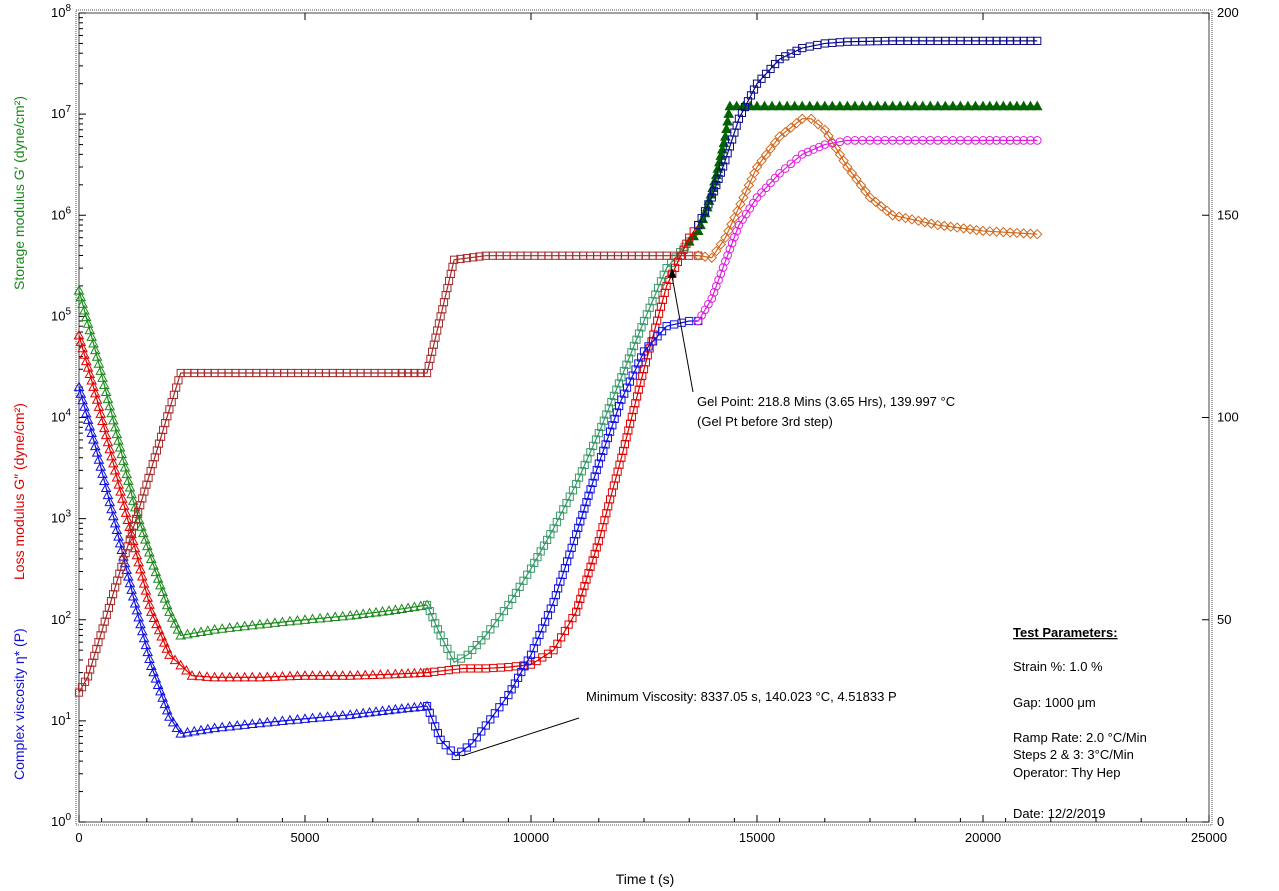  What do you see at coordinates (1080, 737) in the screenshot?
I see `ramp-param: Ramp Rate: 2.0 °C/Min` at bounding box center [1080, 737].